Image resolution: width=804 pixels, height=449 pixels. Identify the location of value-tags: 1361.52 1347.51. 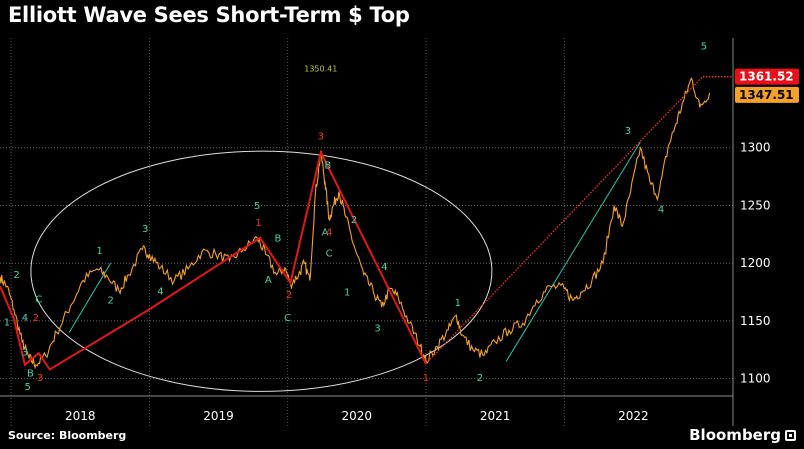
(767, 85).